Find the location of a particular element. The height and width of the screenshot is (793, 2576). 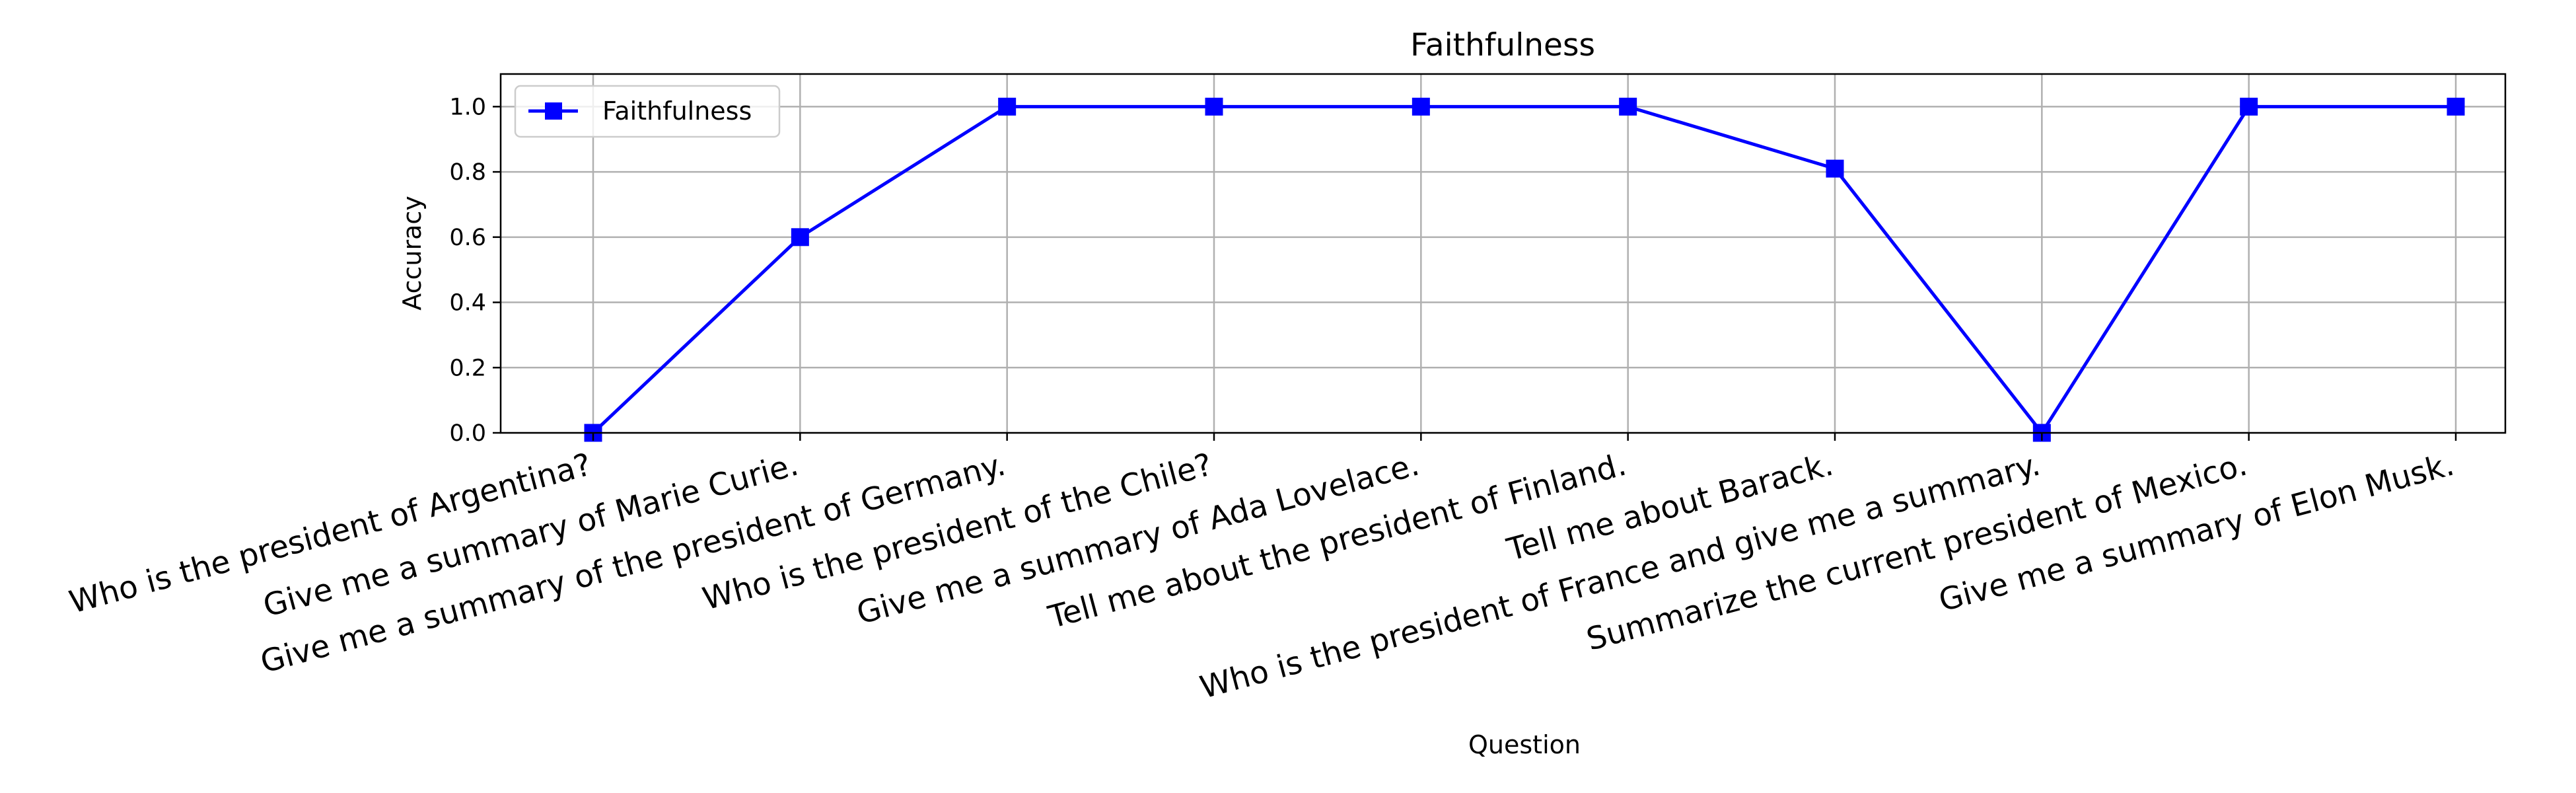

y-tick-label: 1.0 is located at coordinates (467, 107).